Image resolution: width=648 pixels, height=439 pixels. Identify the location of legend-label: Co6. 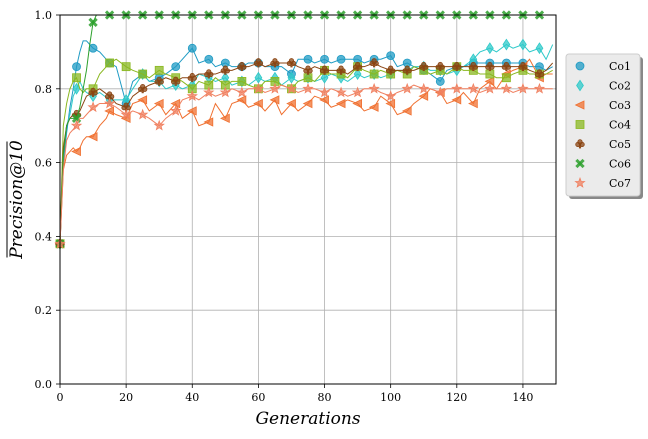
(620, 164).